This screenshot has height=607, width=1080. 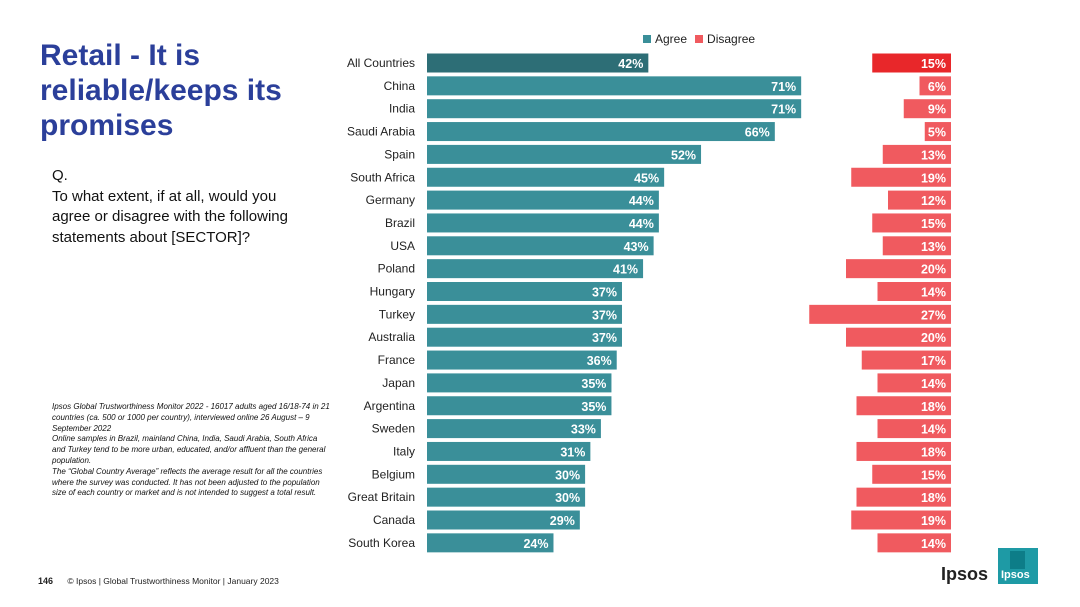 What do you see at coordinates (546, 177) in the screenshot?
I see `agree-bar-south-africa` at bounding box center [546, 177].